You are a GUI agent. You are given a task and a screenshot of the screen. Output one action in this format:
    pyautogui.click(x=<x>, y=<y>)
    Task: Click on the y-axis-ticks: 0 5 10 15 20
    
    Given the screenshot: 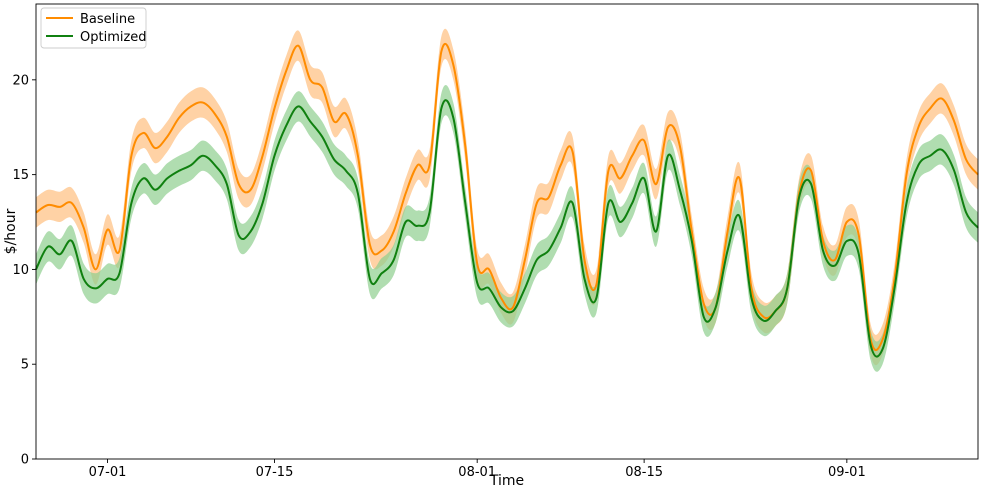 What is the action you would take?
    pyautogui.click(x=24, y=270)
    